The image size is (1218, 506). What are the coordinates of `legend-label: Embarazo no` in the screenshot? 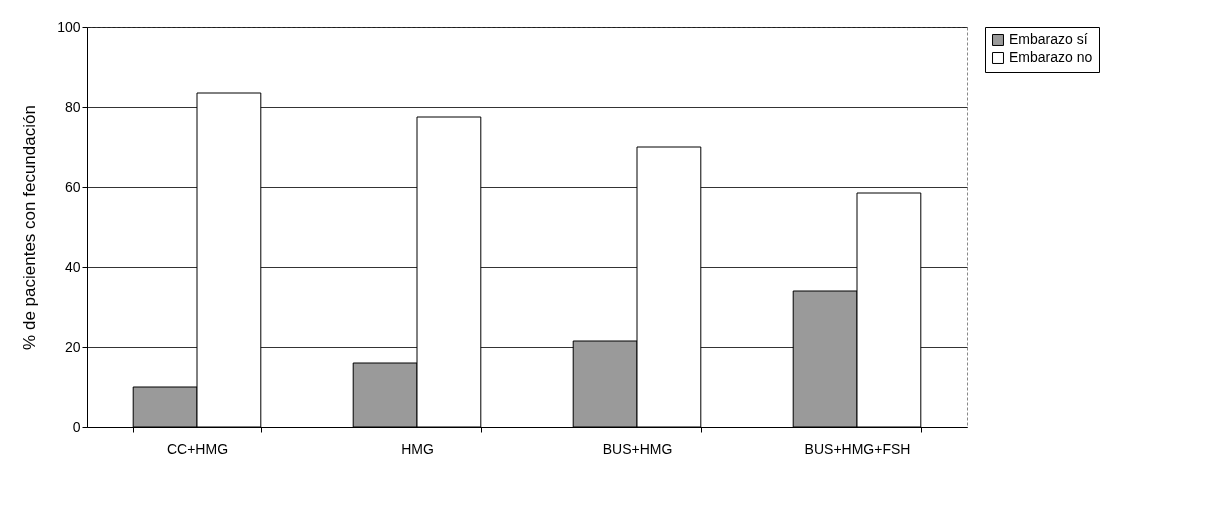 It's located at (1051, 57).